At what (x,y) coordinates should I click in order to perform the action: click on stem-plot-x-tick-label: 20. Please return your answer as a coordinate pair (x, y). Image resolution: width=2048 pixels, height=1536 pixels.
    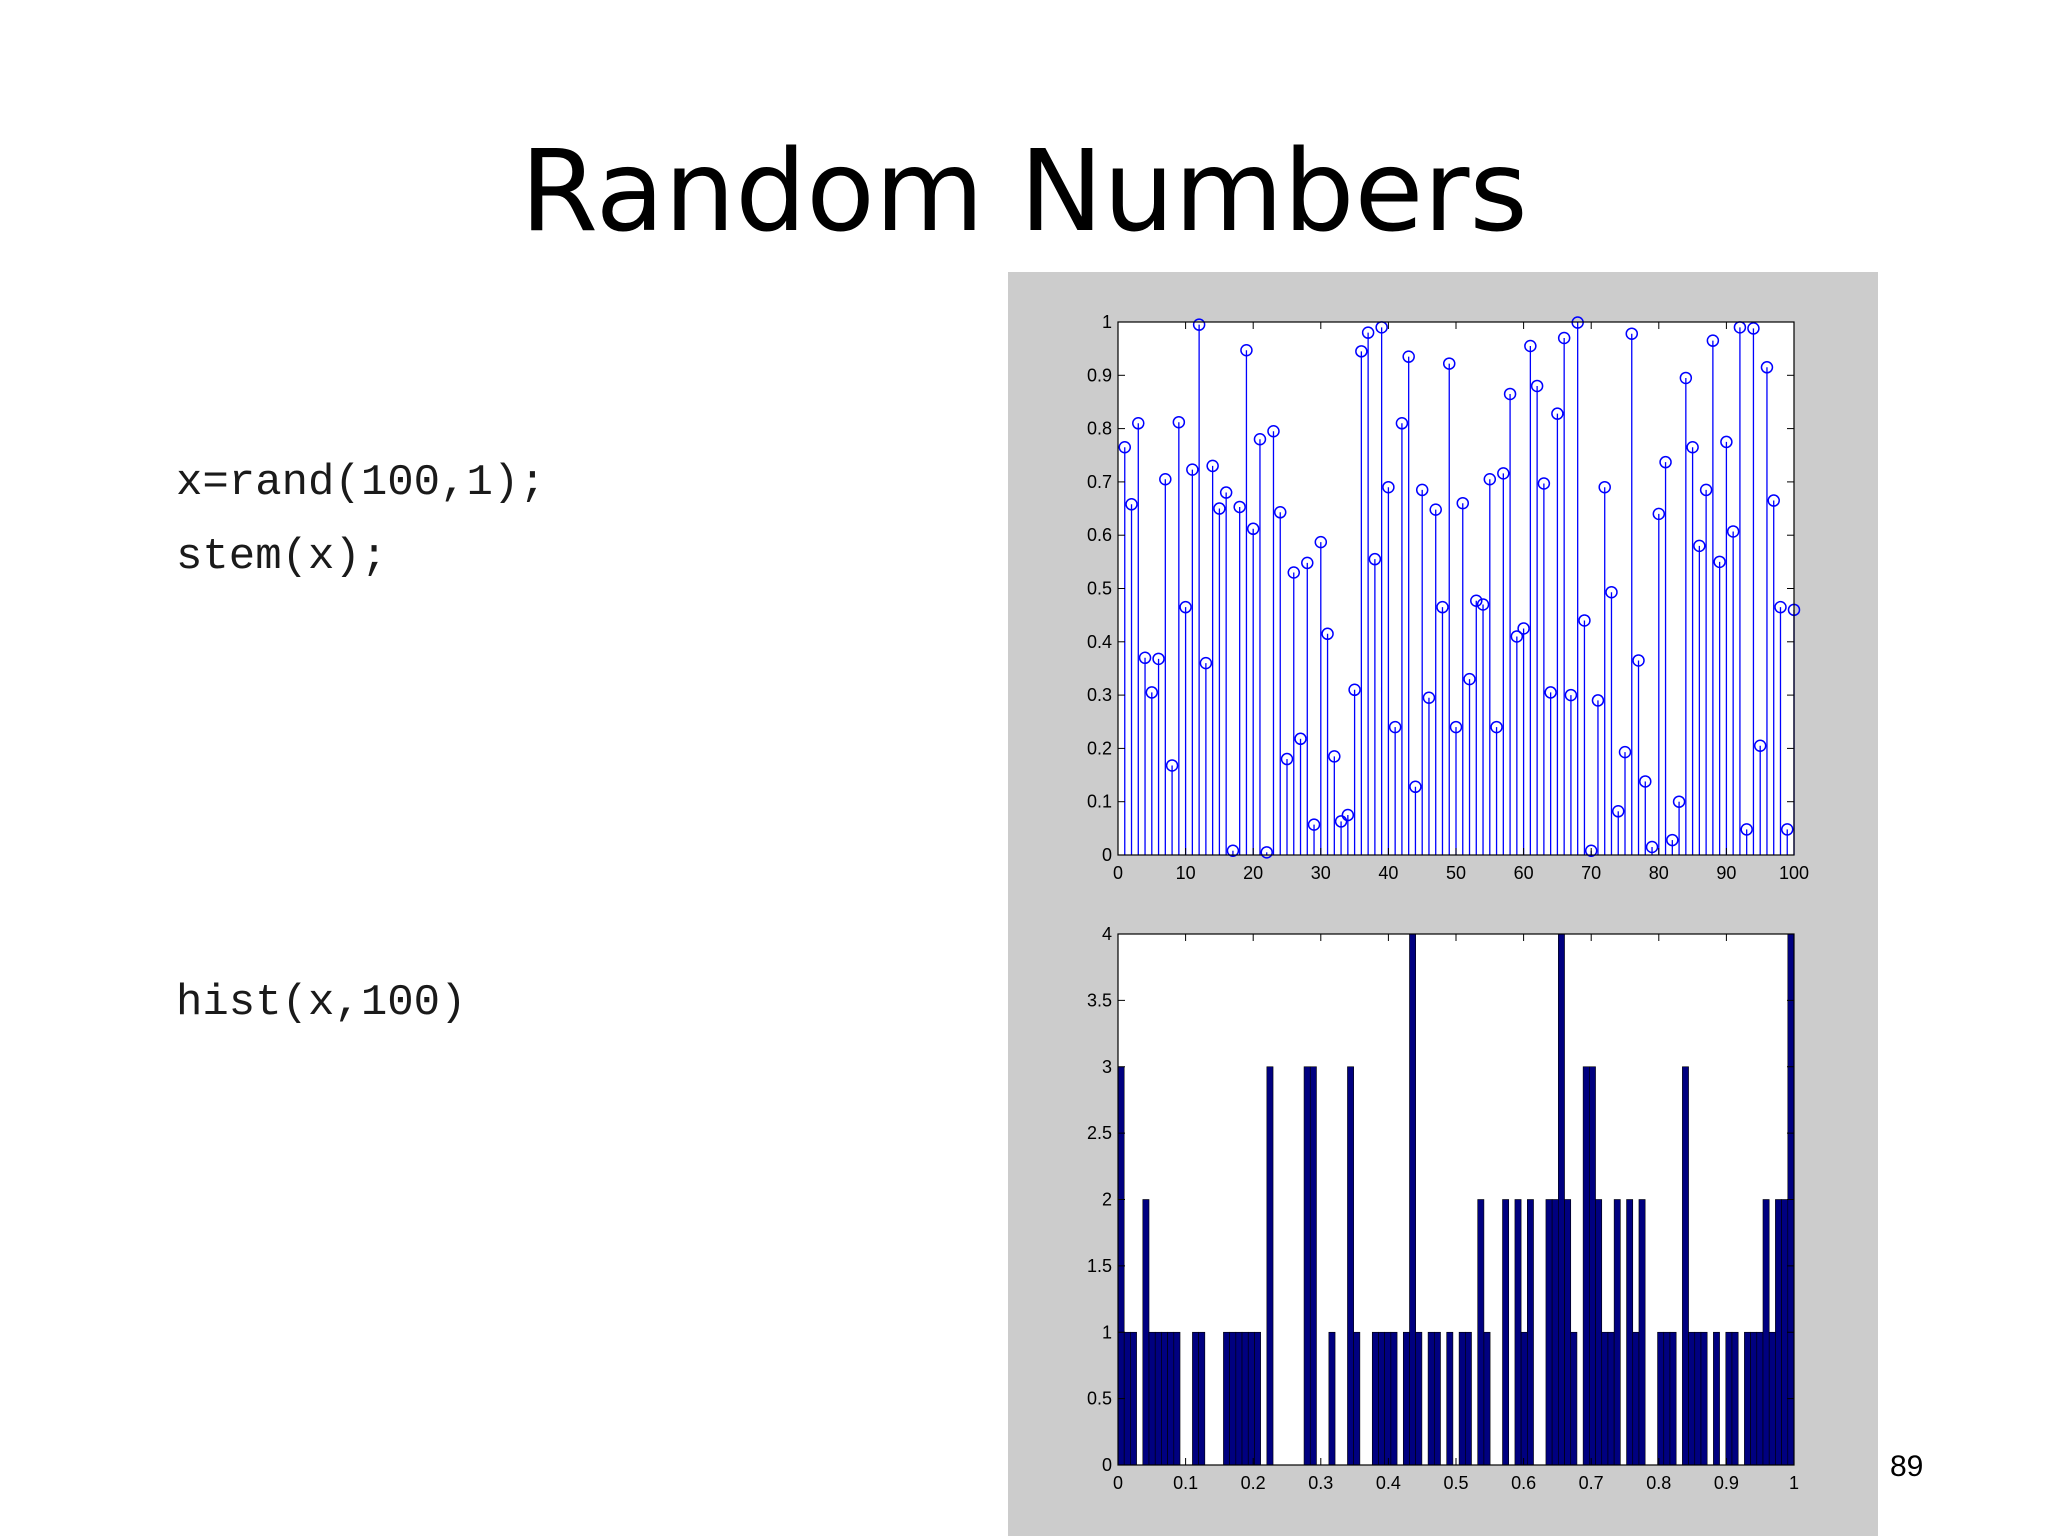
    Looking at the image, I should click on (1253, 873).